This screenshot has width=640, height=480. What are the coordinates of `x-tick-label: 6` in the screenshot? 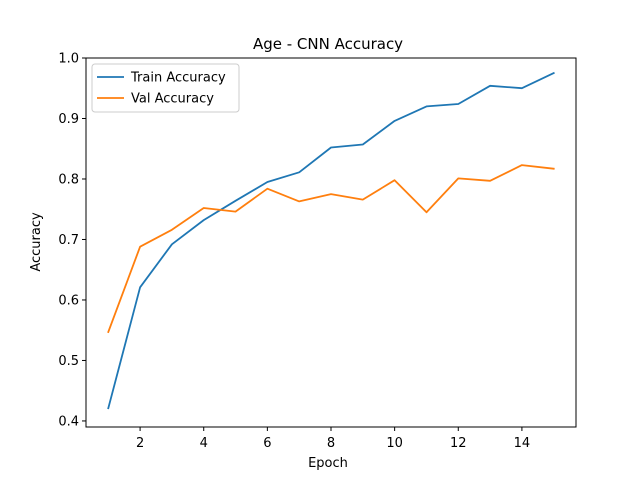 It's located at (267, 443).